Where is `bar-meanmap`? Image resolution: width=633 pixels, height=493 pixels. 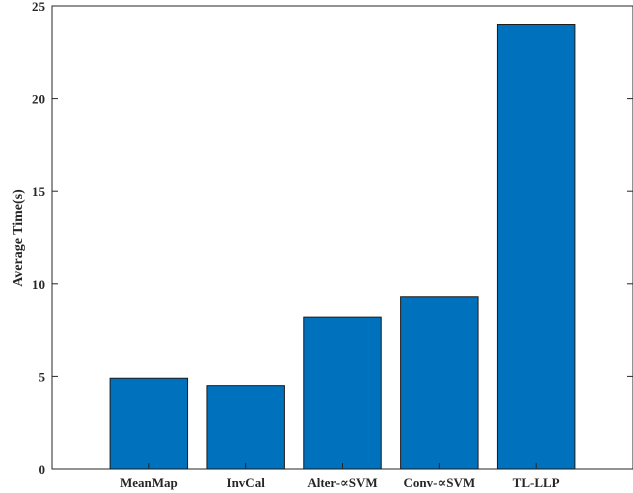
bar-meanmap is located at coordinates (149, 423).